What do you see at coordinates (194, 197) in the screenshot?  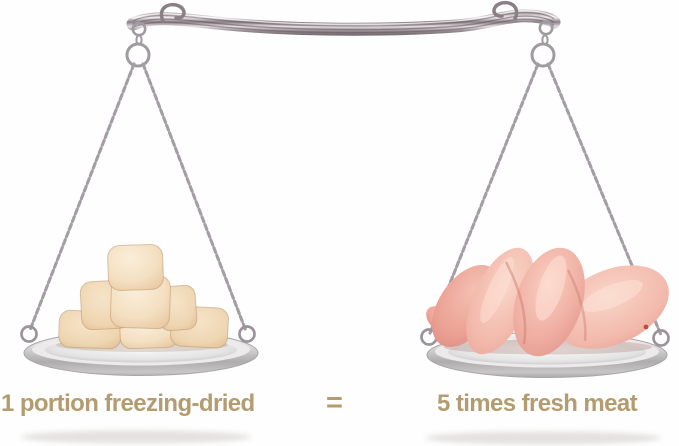 I see `left-chain-back` at bounding box center [194, 197].